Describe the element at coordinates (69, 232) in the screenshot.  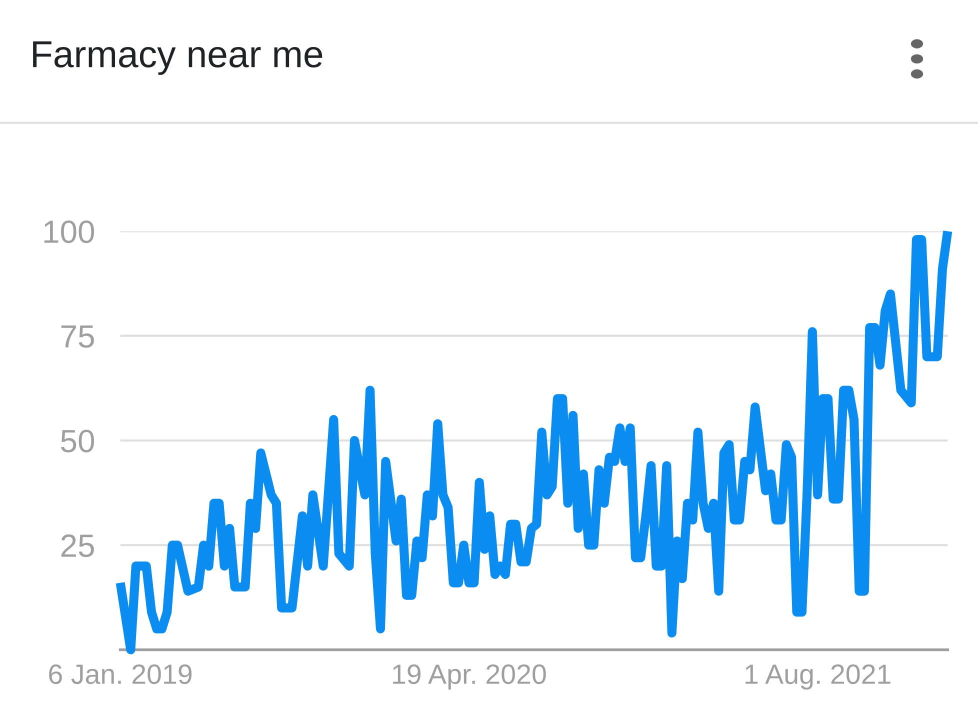
I see `y-tick-label: 100` at that location.